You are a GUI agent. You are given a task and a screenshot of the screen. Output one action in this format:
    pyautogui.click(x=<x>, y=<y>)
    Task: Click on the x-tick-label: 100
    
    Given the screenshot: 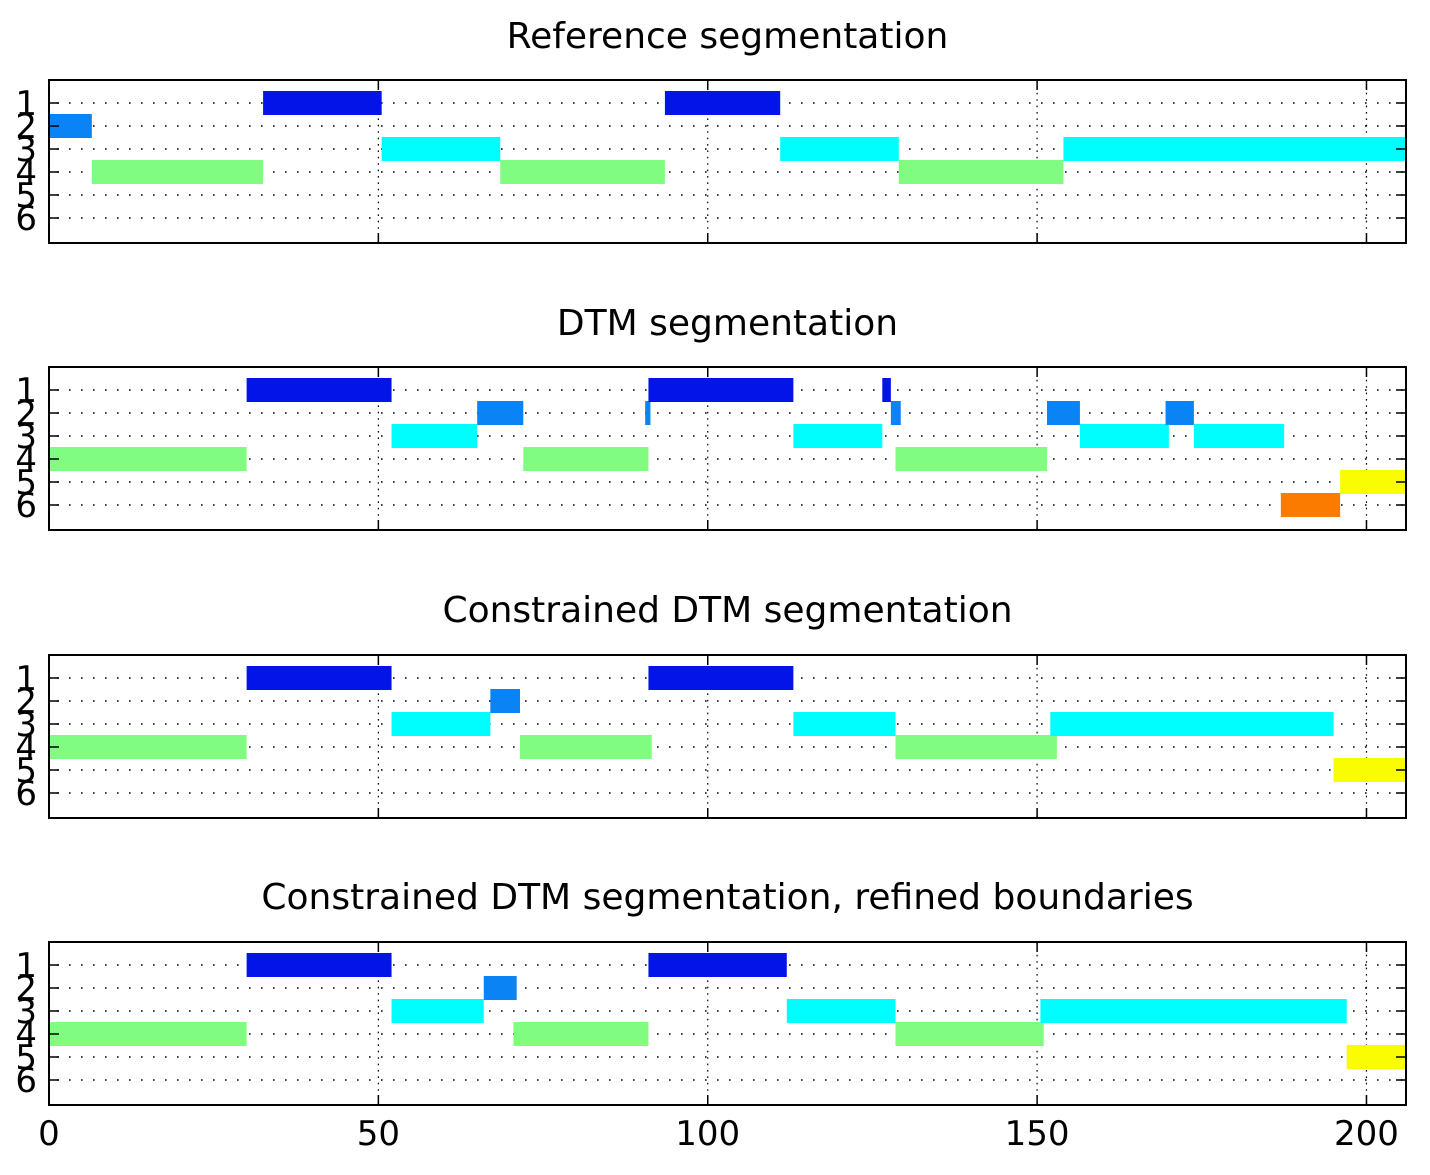 What is the action you would take?
    pyautogui.click(x=707, y=1134)
    